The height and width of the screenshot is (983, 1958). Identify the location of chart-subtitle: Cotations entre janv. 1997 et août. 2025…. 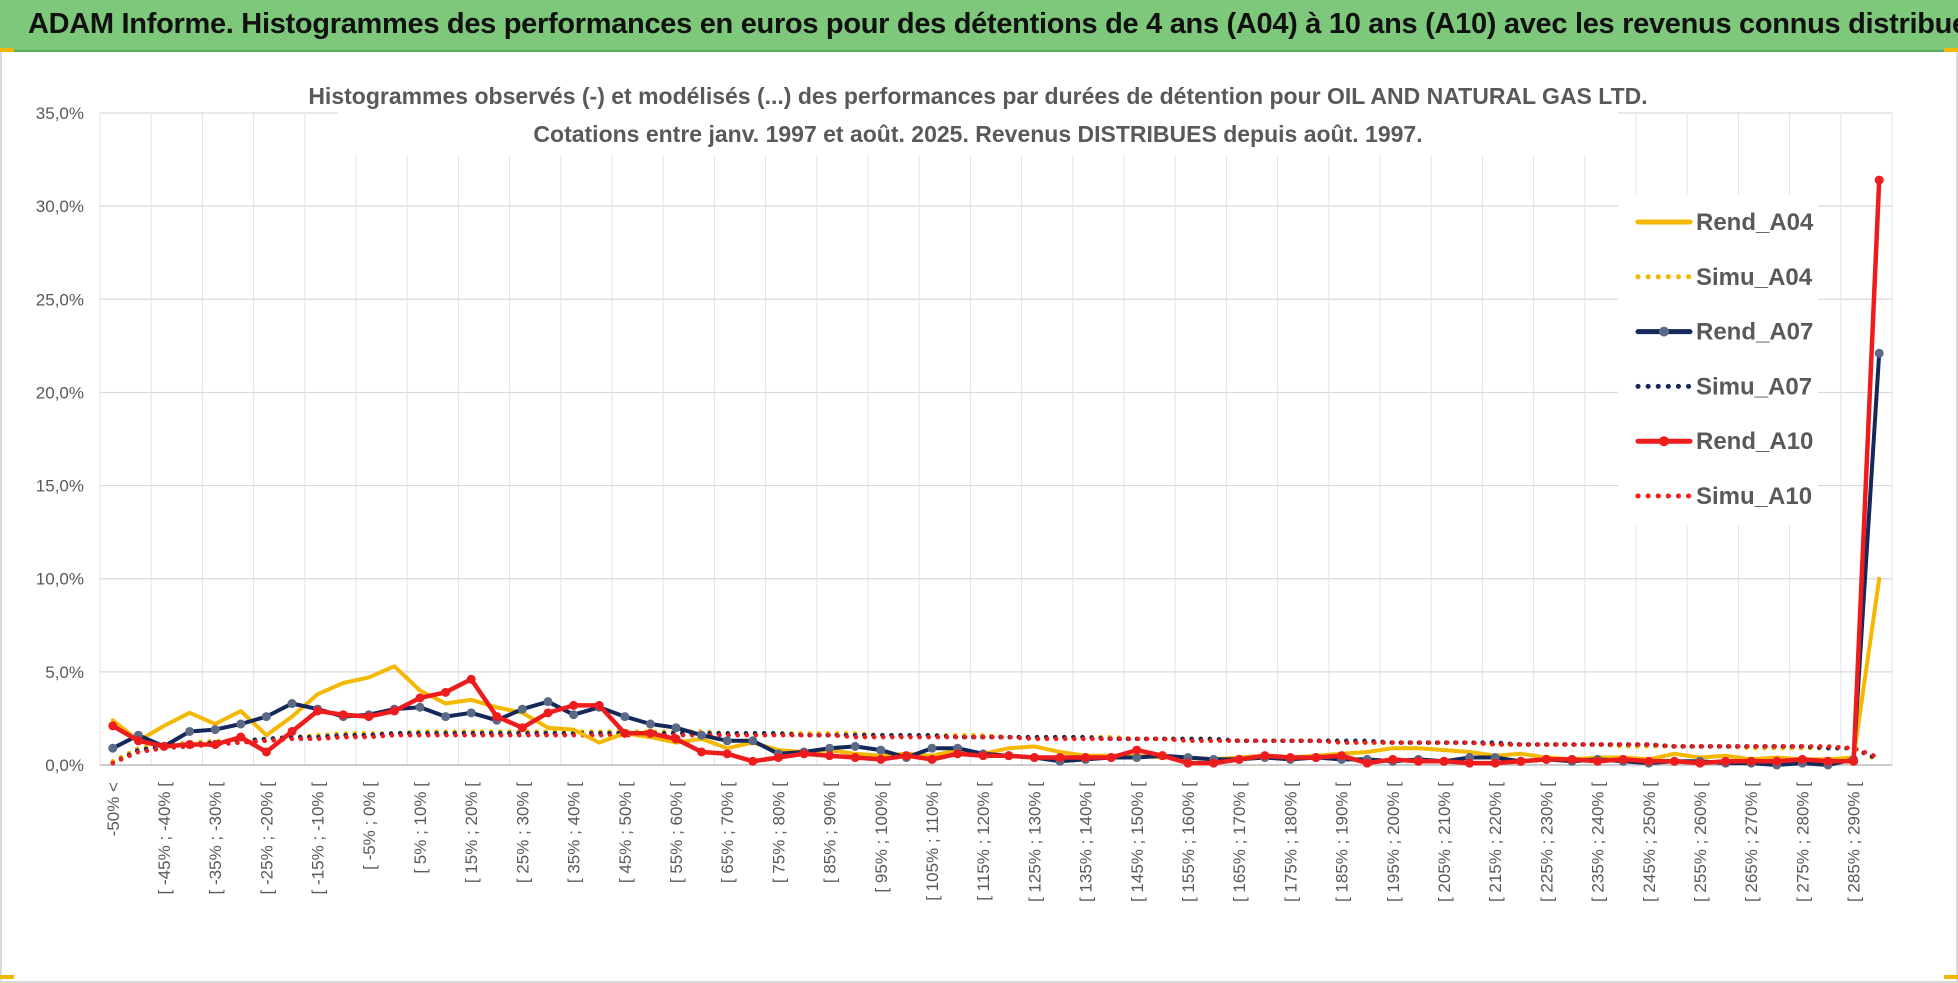
(977, 134).